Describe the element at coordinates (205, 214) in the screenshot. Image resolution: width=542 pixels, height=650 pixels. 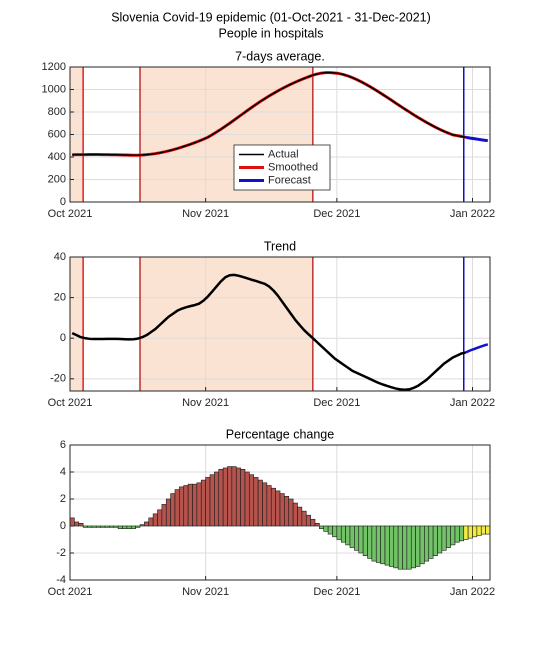
I see `x-tick-label: Nov 2021` at that location.